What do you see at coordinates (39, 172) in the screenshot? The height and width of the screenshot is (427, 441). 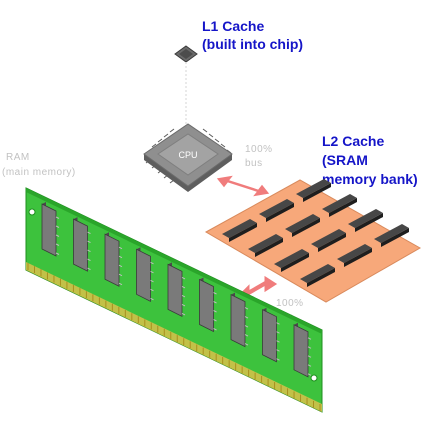 I see `ram-label-line2: (main memory)` at bounding box center [39, 172].